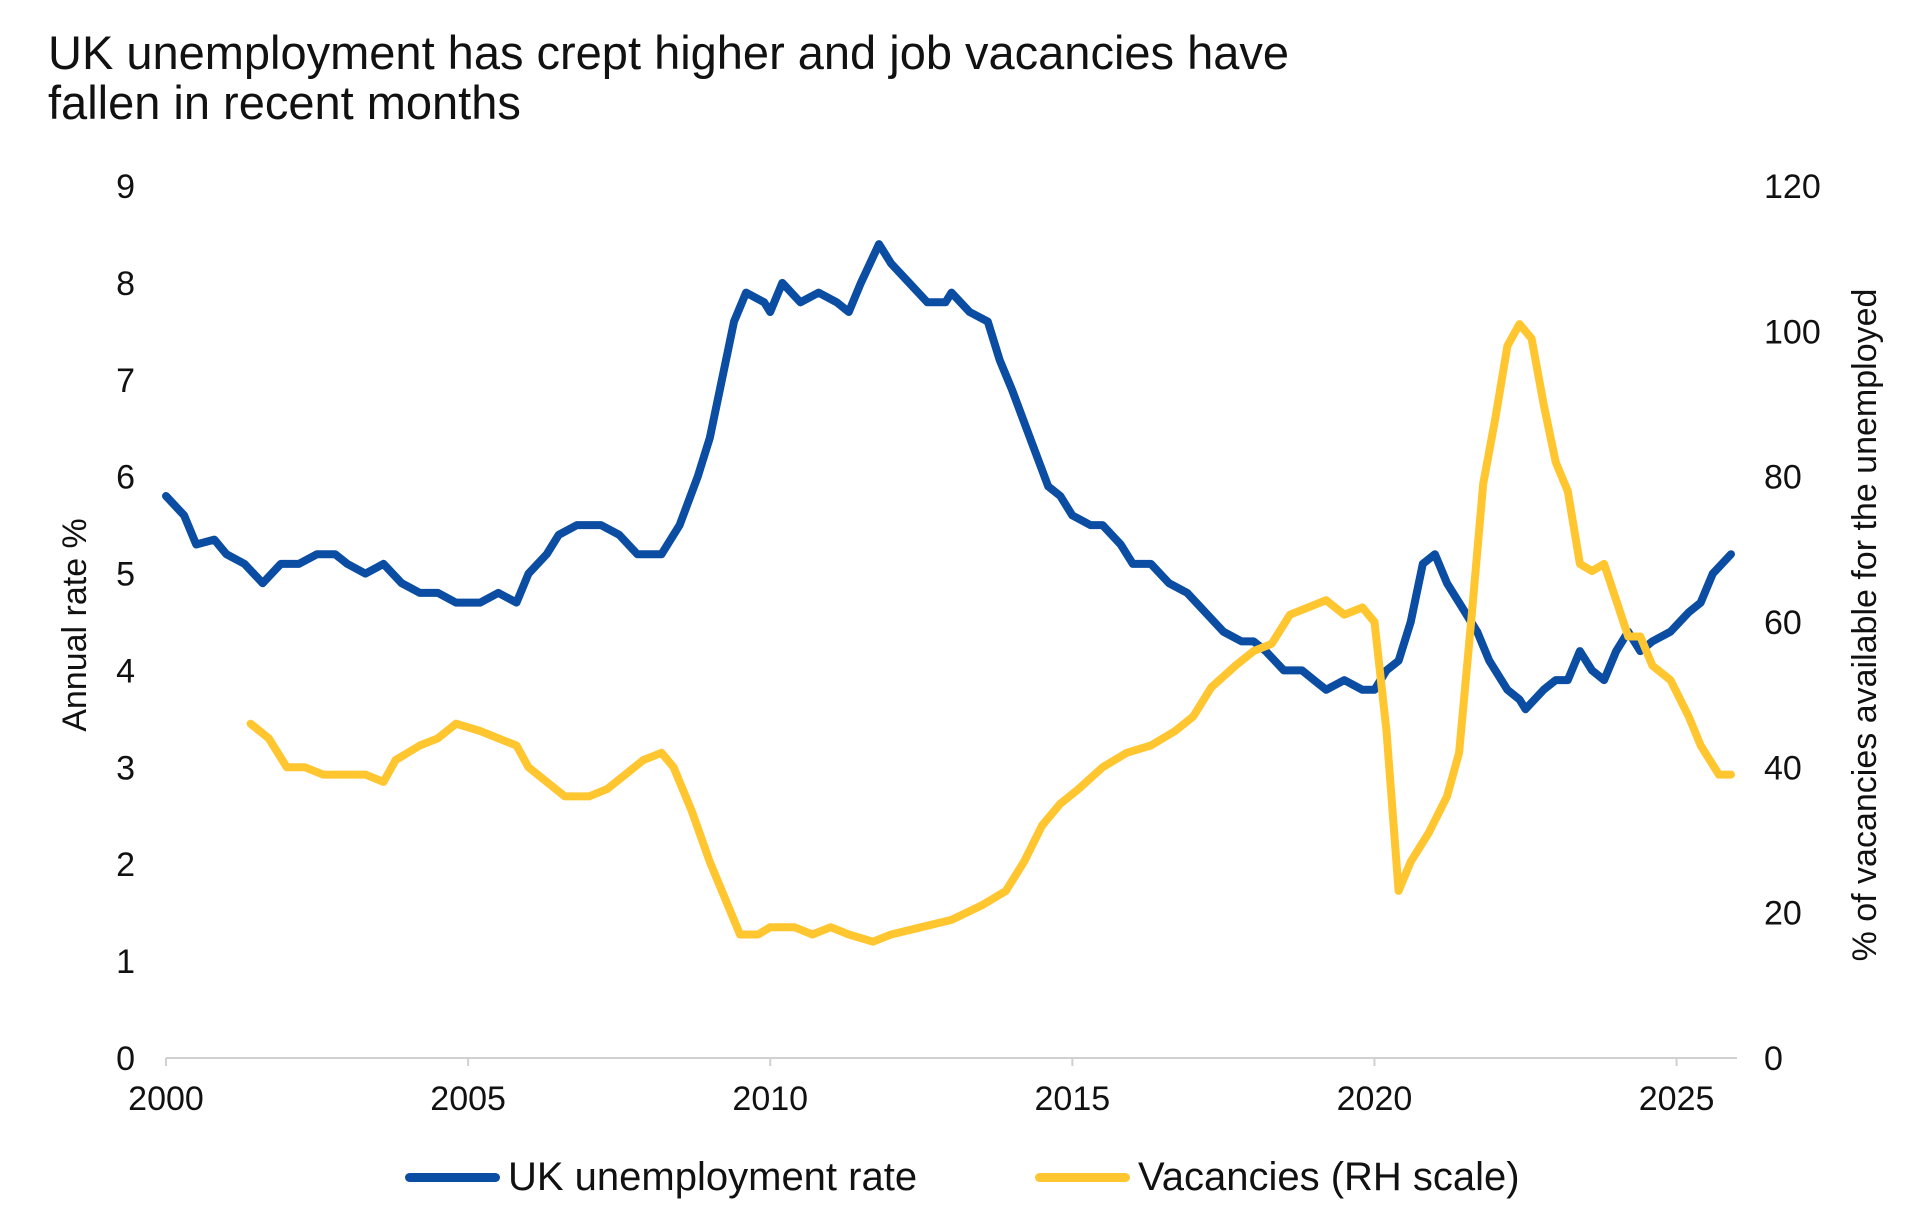  Describe the element at coordinates (125, 962) in the screenshot. I see `y-tick-label: 1` at that location.